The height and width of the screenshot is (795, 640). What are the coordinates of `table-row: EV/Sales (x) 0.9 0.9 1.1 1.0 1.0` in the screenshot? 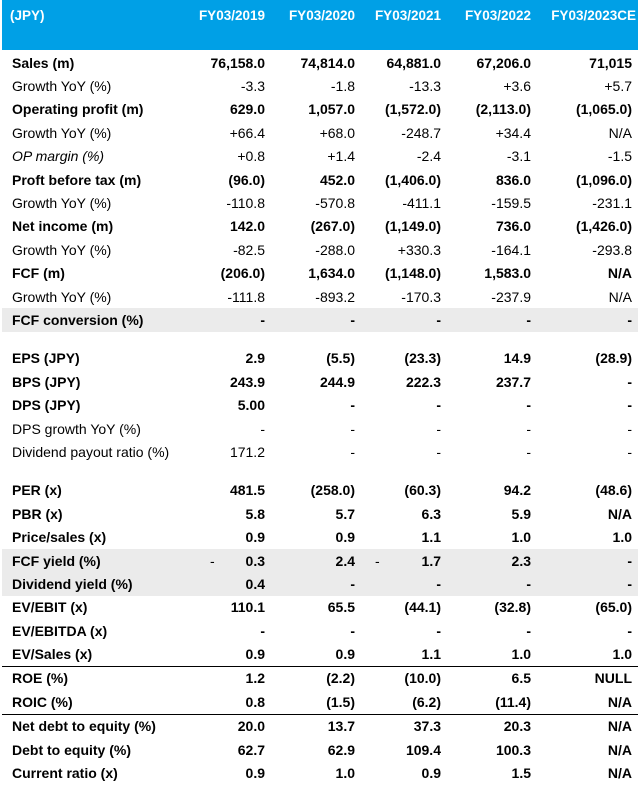 It's located at (320, 654).